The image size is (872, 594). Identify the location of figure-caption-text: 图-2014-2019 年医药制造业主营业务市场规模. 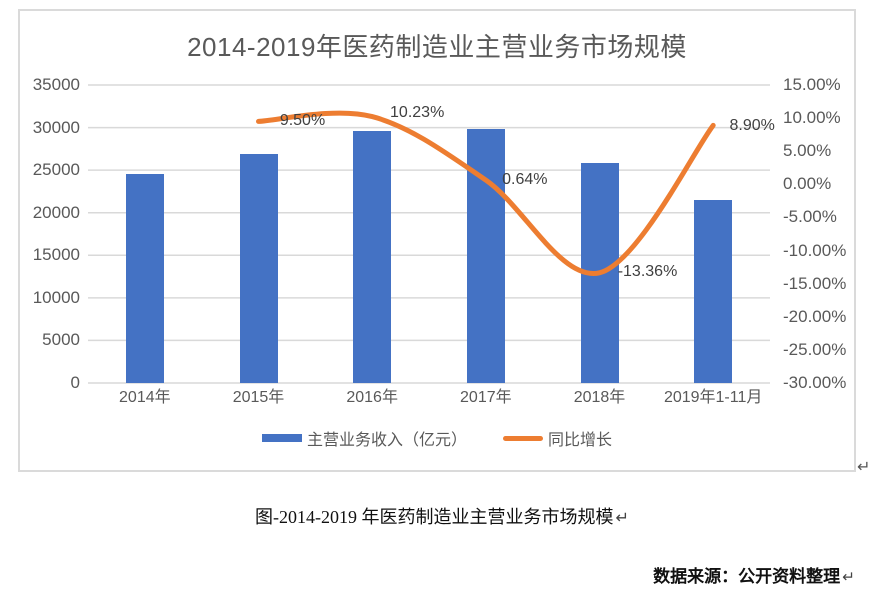
(434, 517).